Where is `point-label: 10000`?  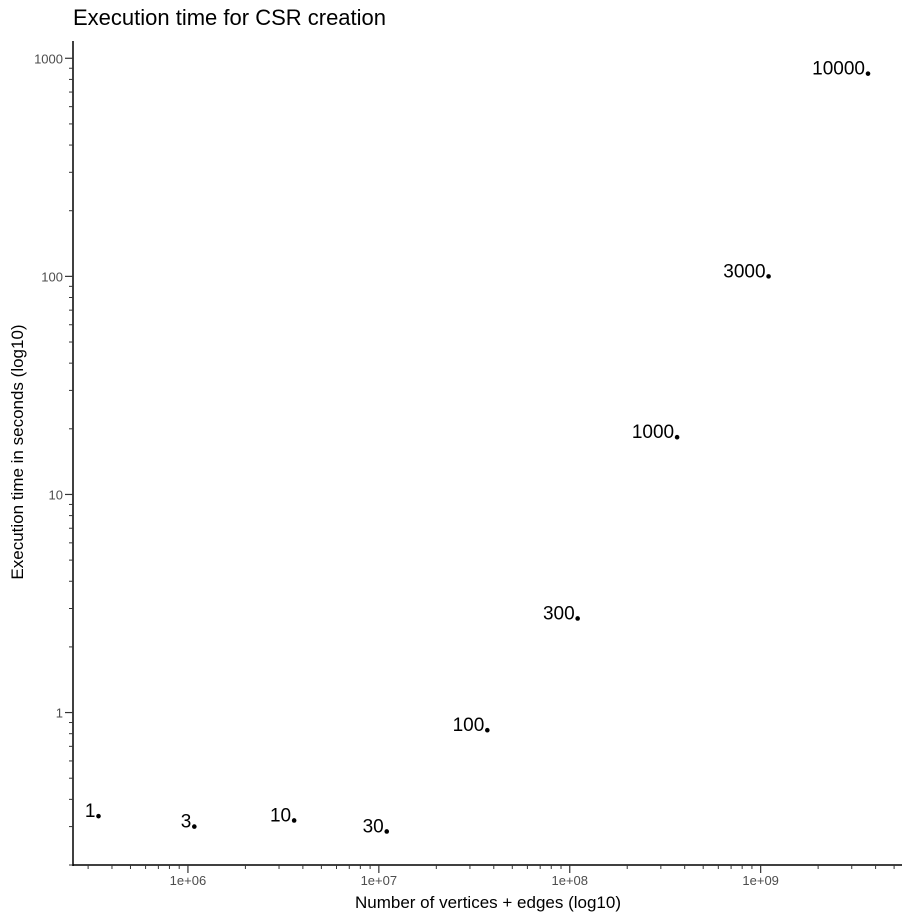
point-label: 10000 is located at coordinates (838, 69).